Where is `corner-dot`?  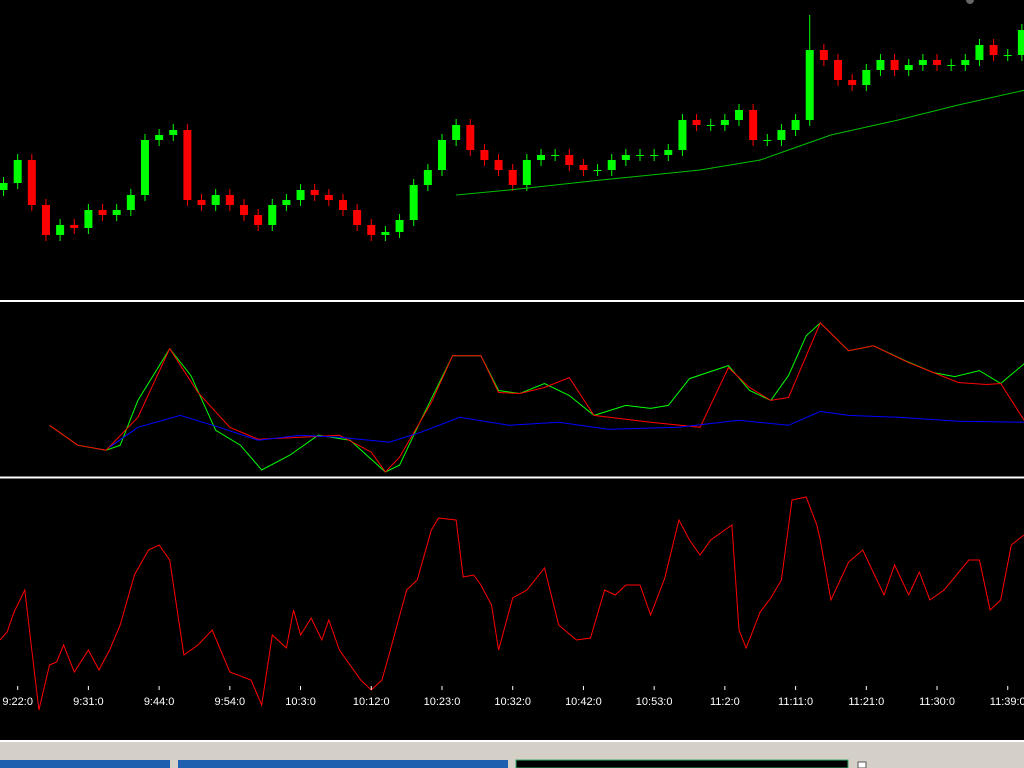 corner-dot is located at coordinates (970, 2).